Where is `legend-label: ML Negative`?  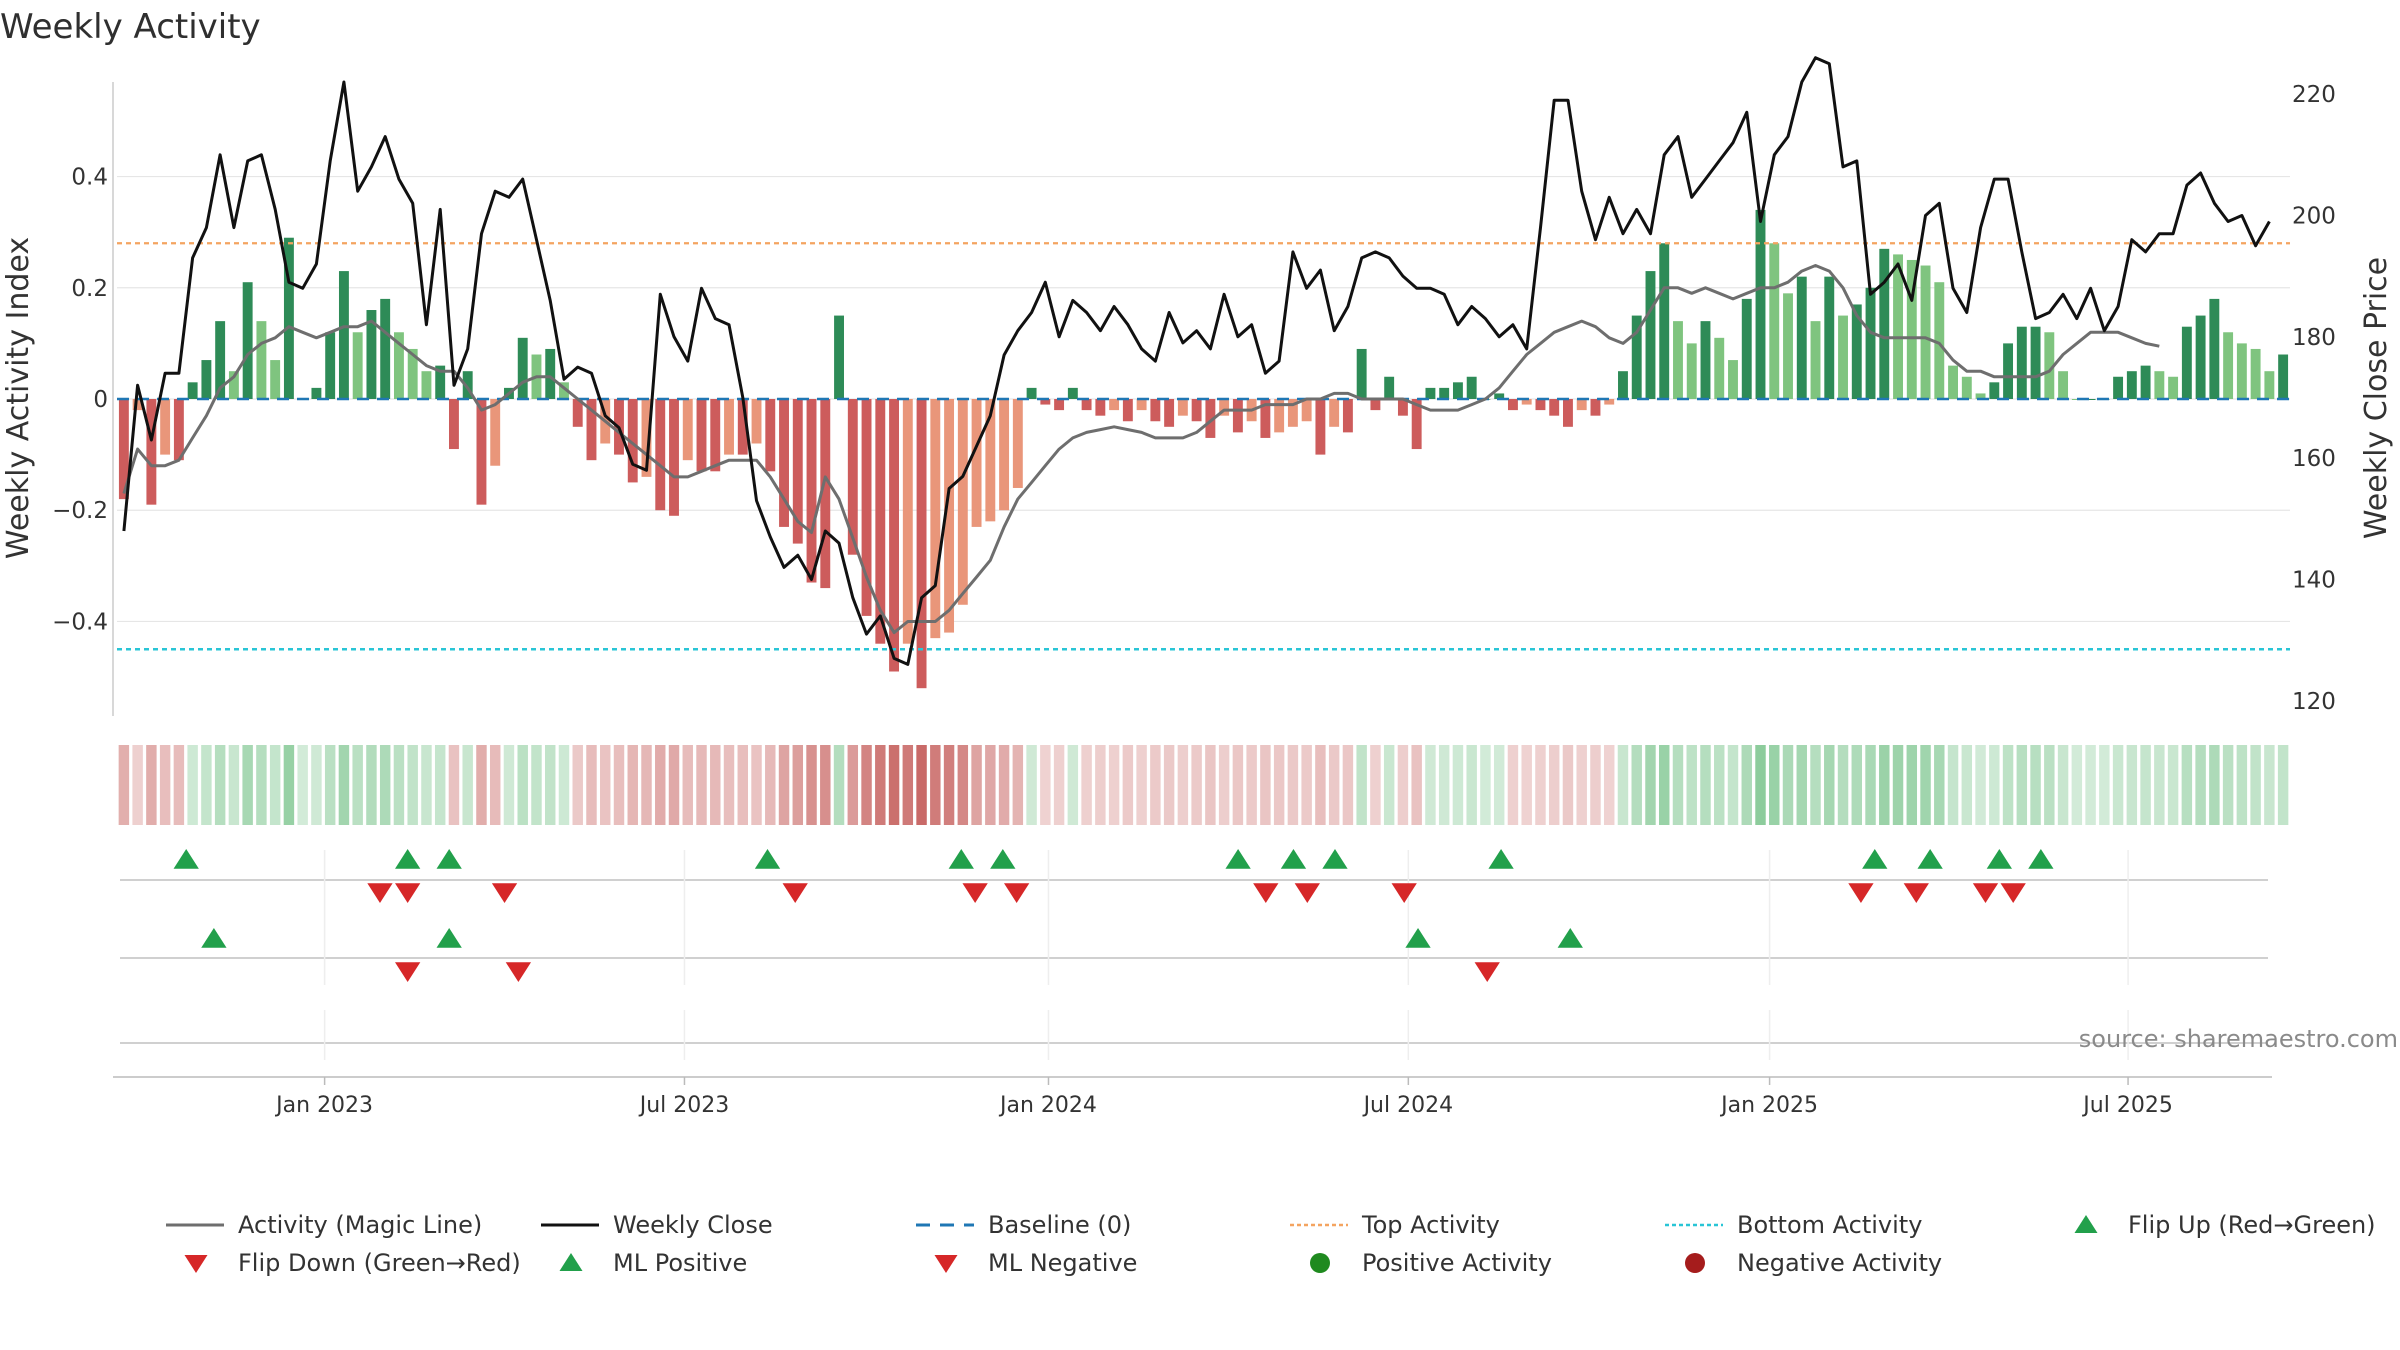
legend-label: ML Negative is located at coordinates (1062, 1263).